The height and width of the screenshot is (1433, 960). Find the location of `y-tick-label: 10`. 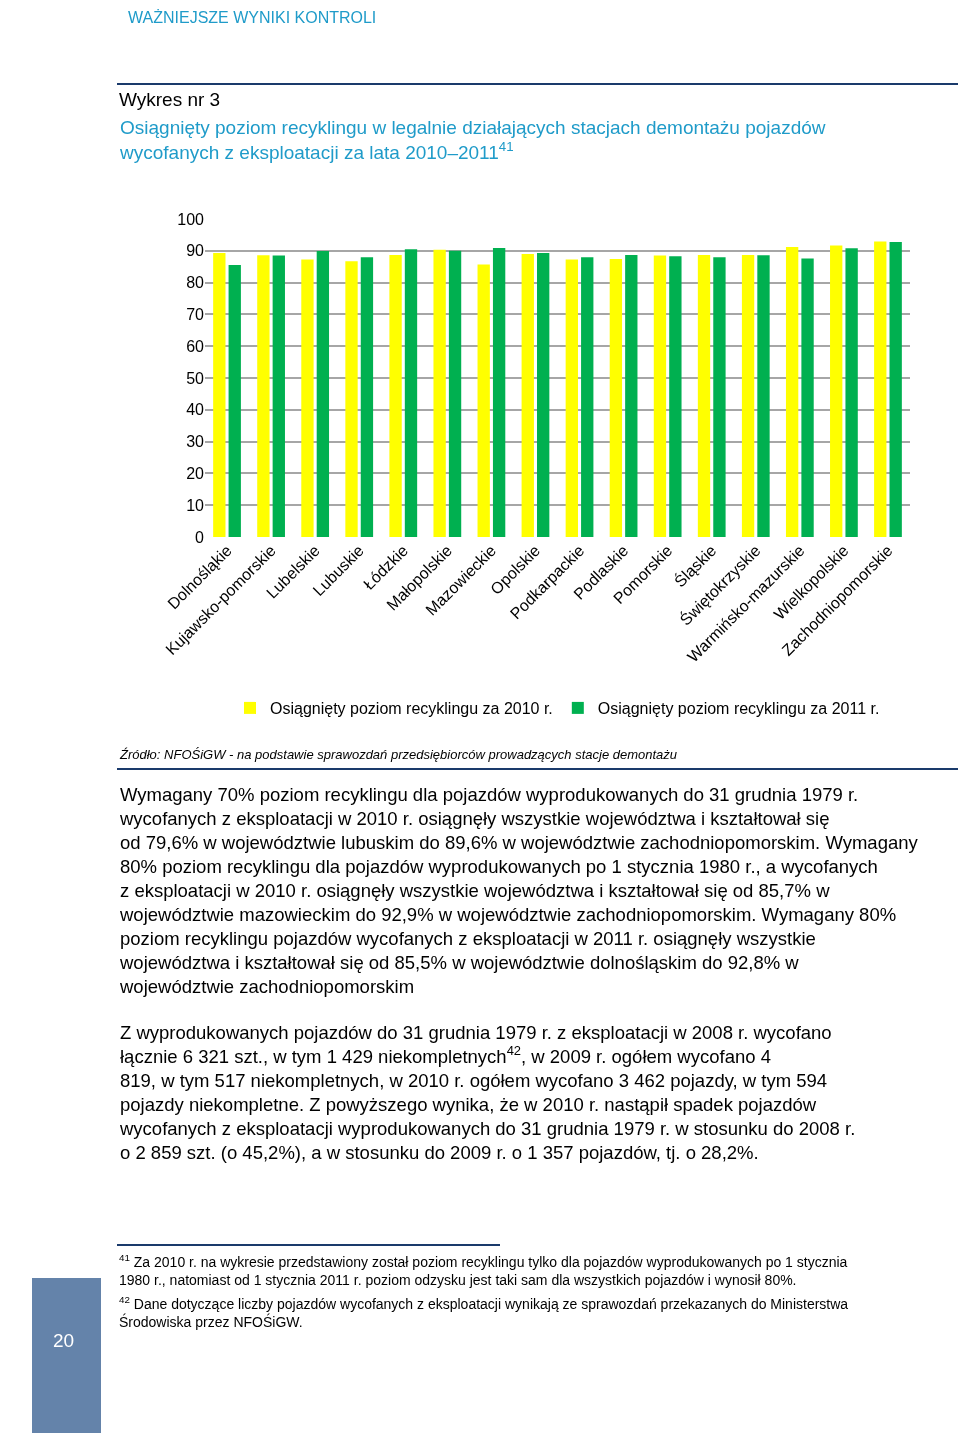

y-tick-label: 10 is located at coordinates (195, 505).